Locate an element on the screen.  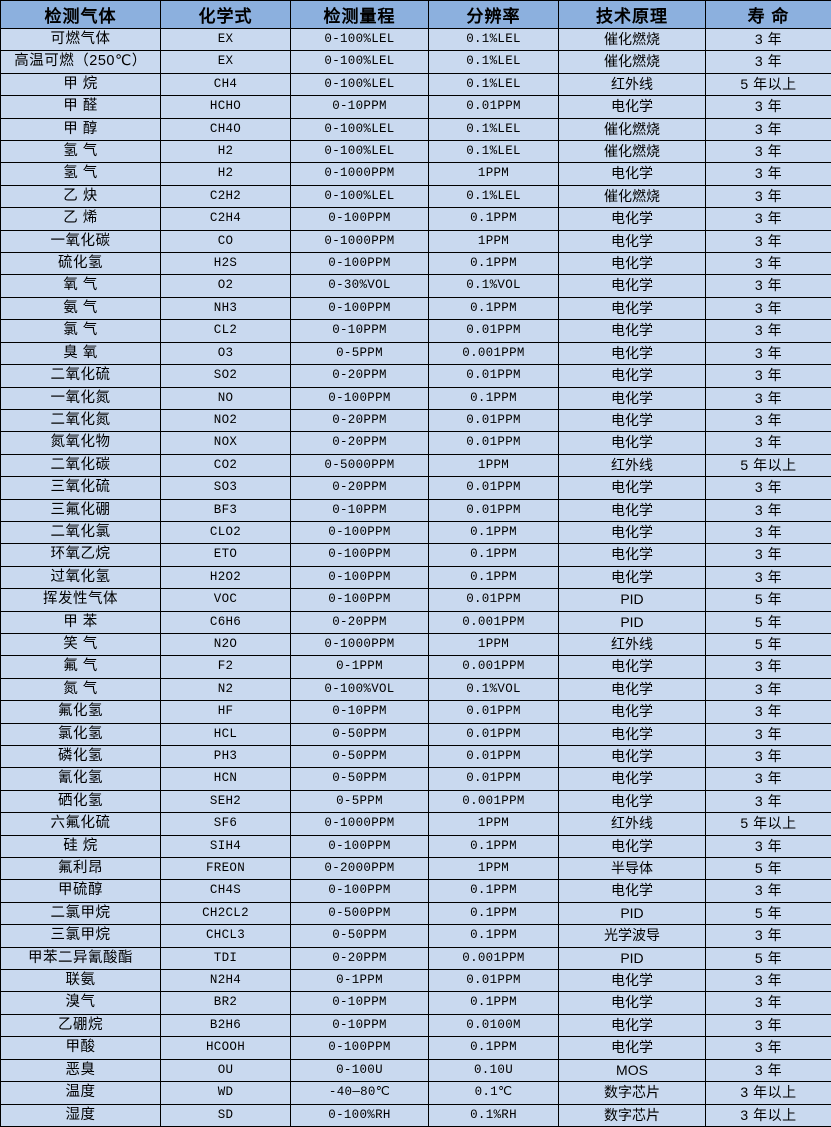
cell-gas: 三氯甲烷 is located at coordinates (81, 936).